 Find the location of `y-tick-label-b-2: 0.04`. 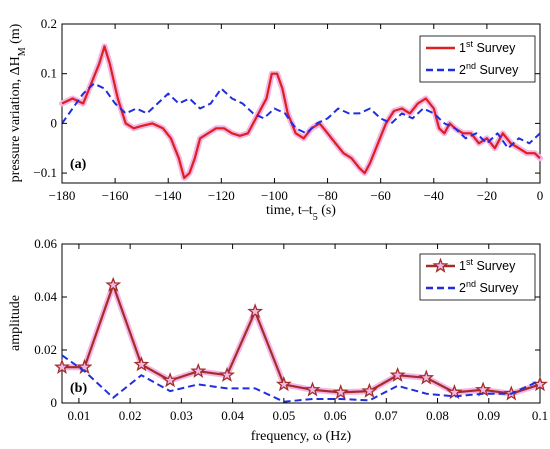

y-tick-label-b-2: 0.04 is located at coordinates (45, 296).